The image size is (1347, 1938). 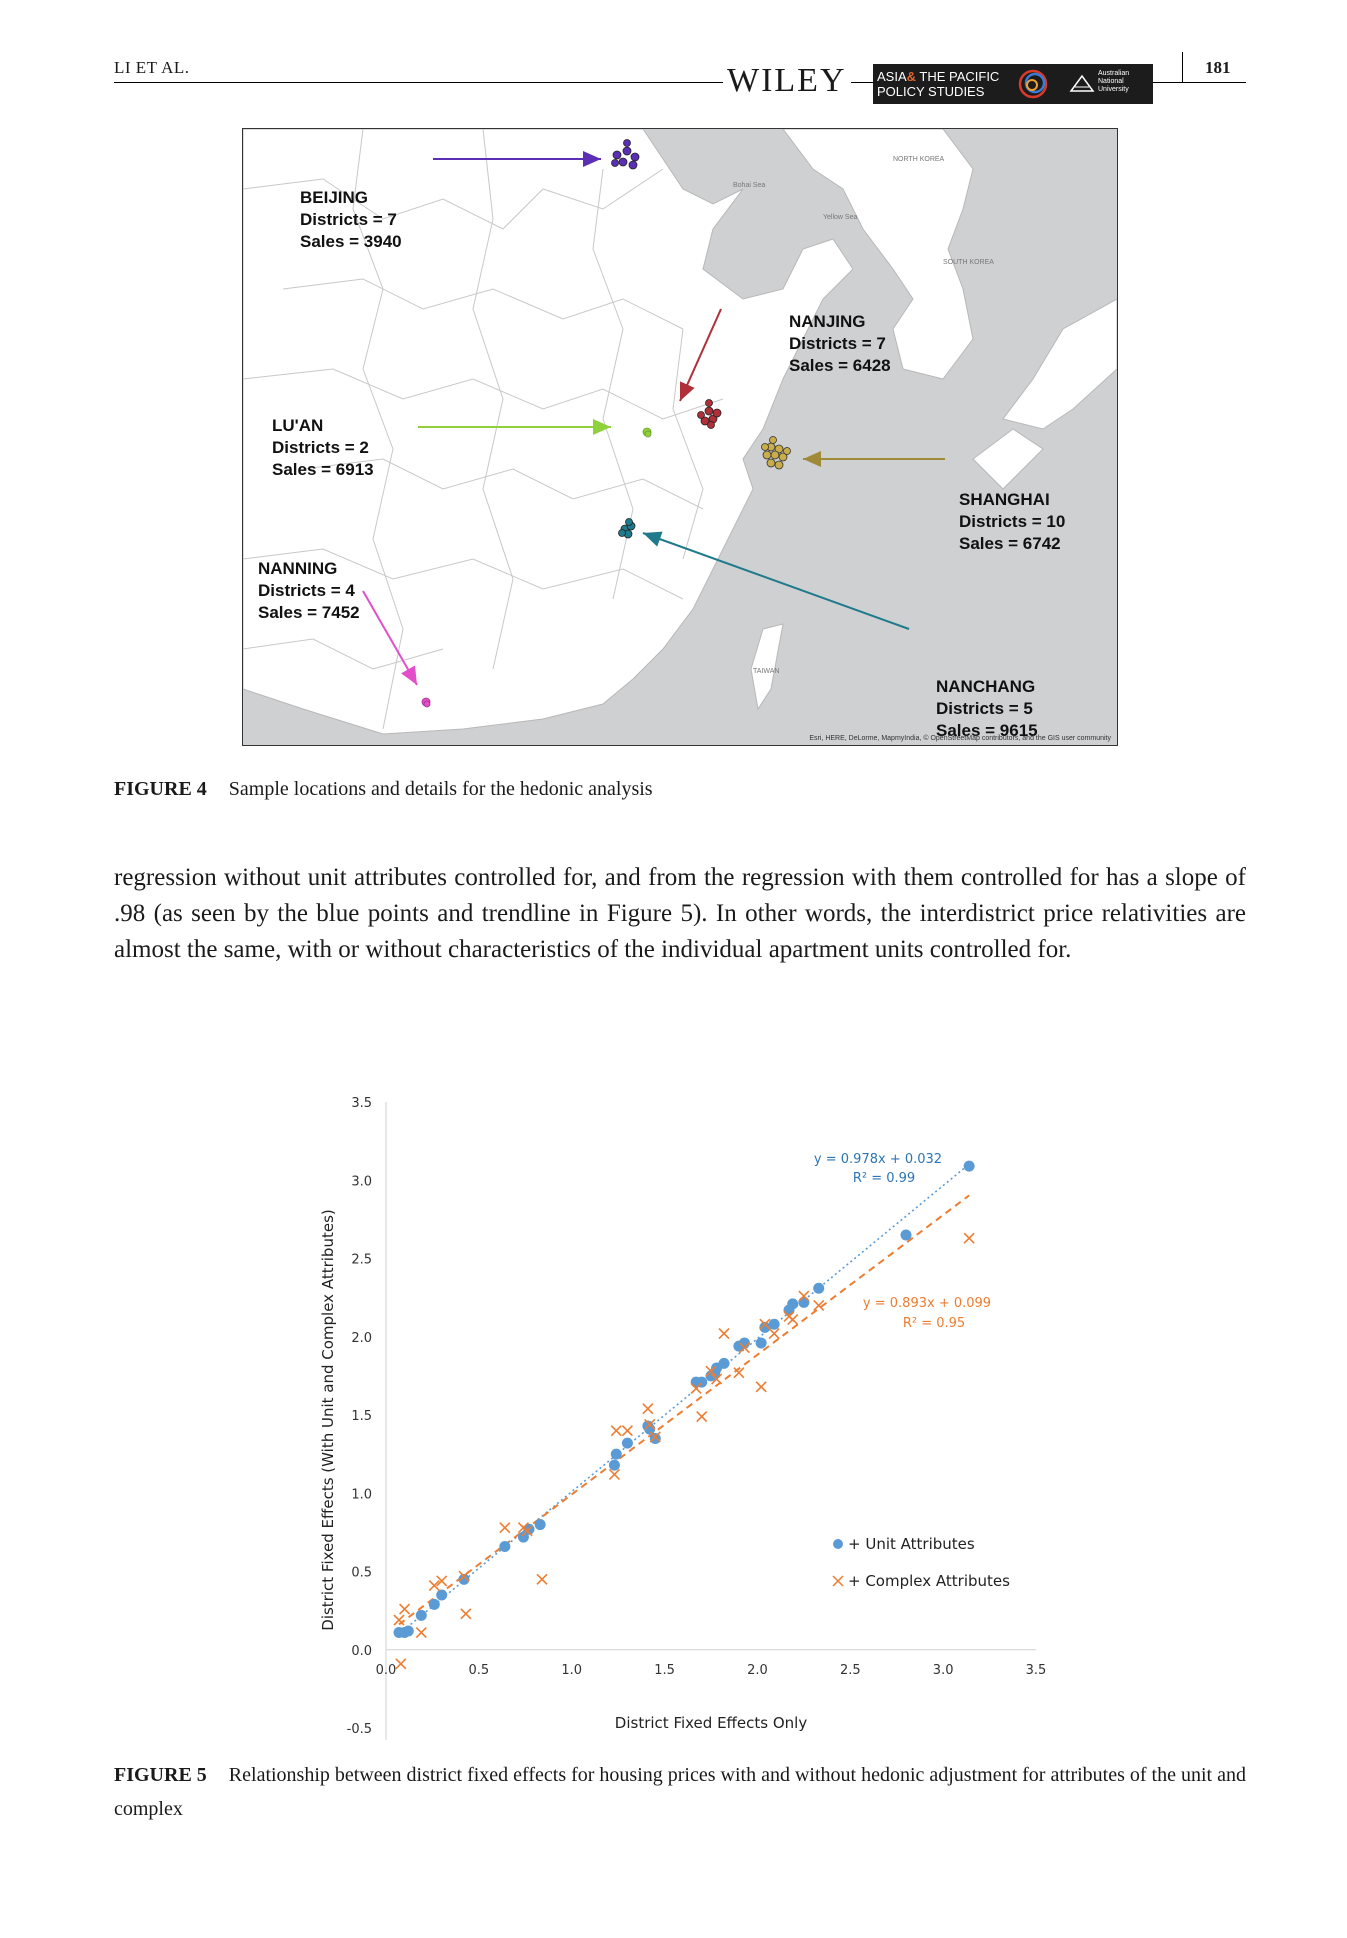 I want to click on map-place-north-korea: NORTH KOREA, so click(x=919, y=159).